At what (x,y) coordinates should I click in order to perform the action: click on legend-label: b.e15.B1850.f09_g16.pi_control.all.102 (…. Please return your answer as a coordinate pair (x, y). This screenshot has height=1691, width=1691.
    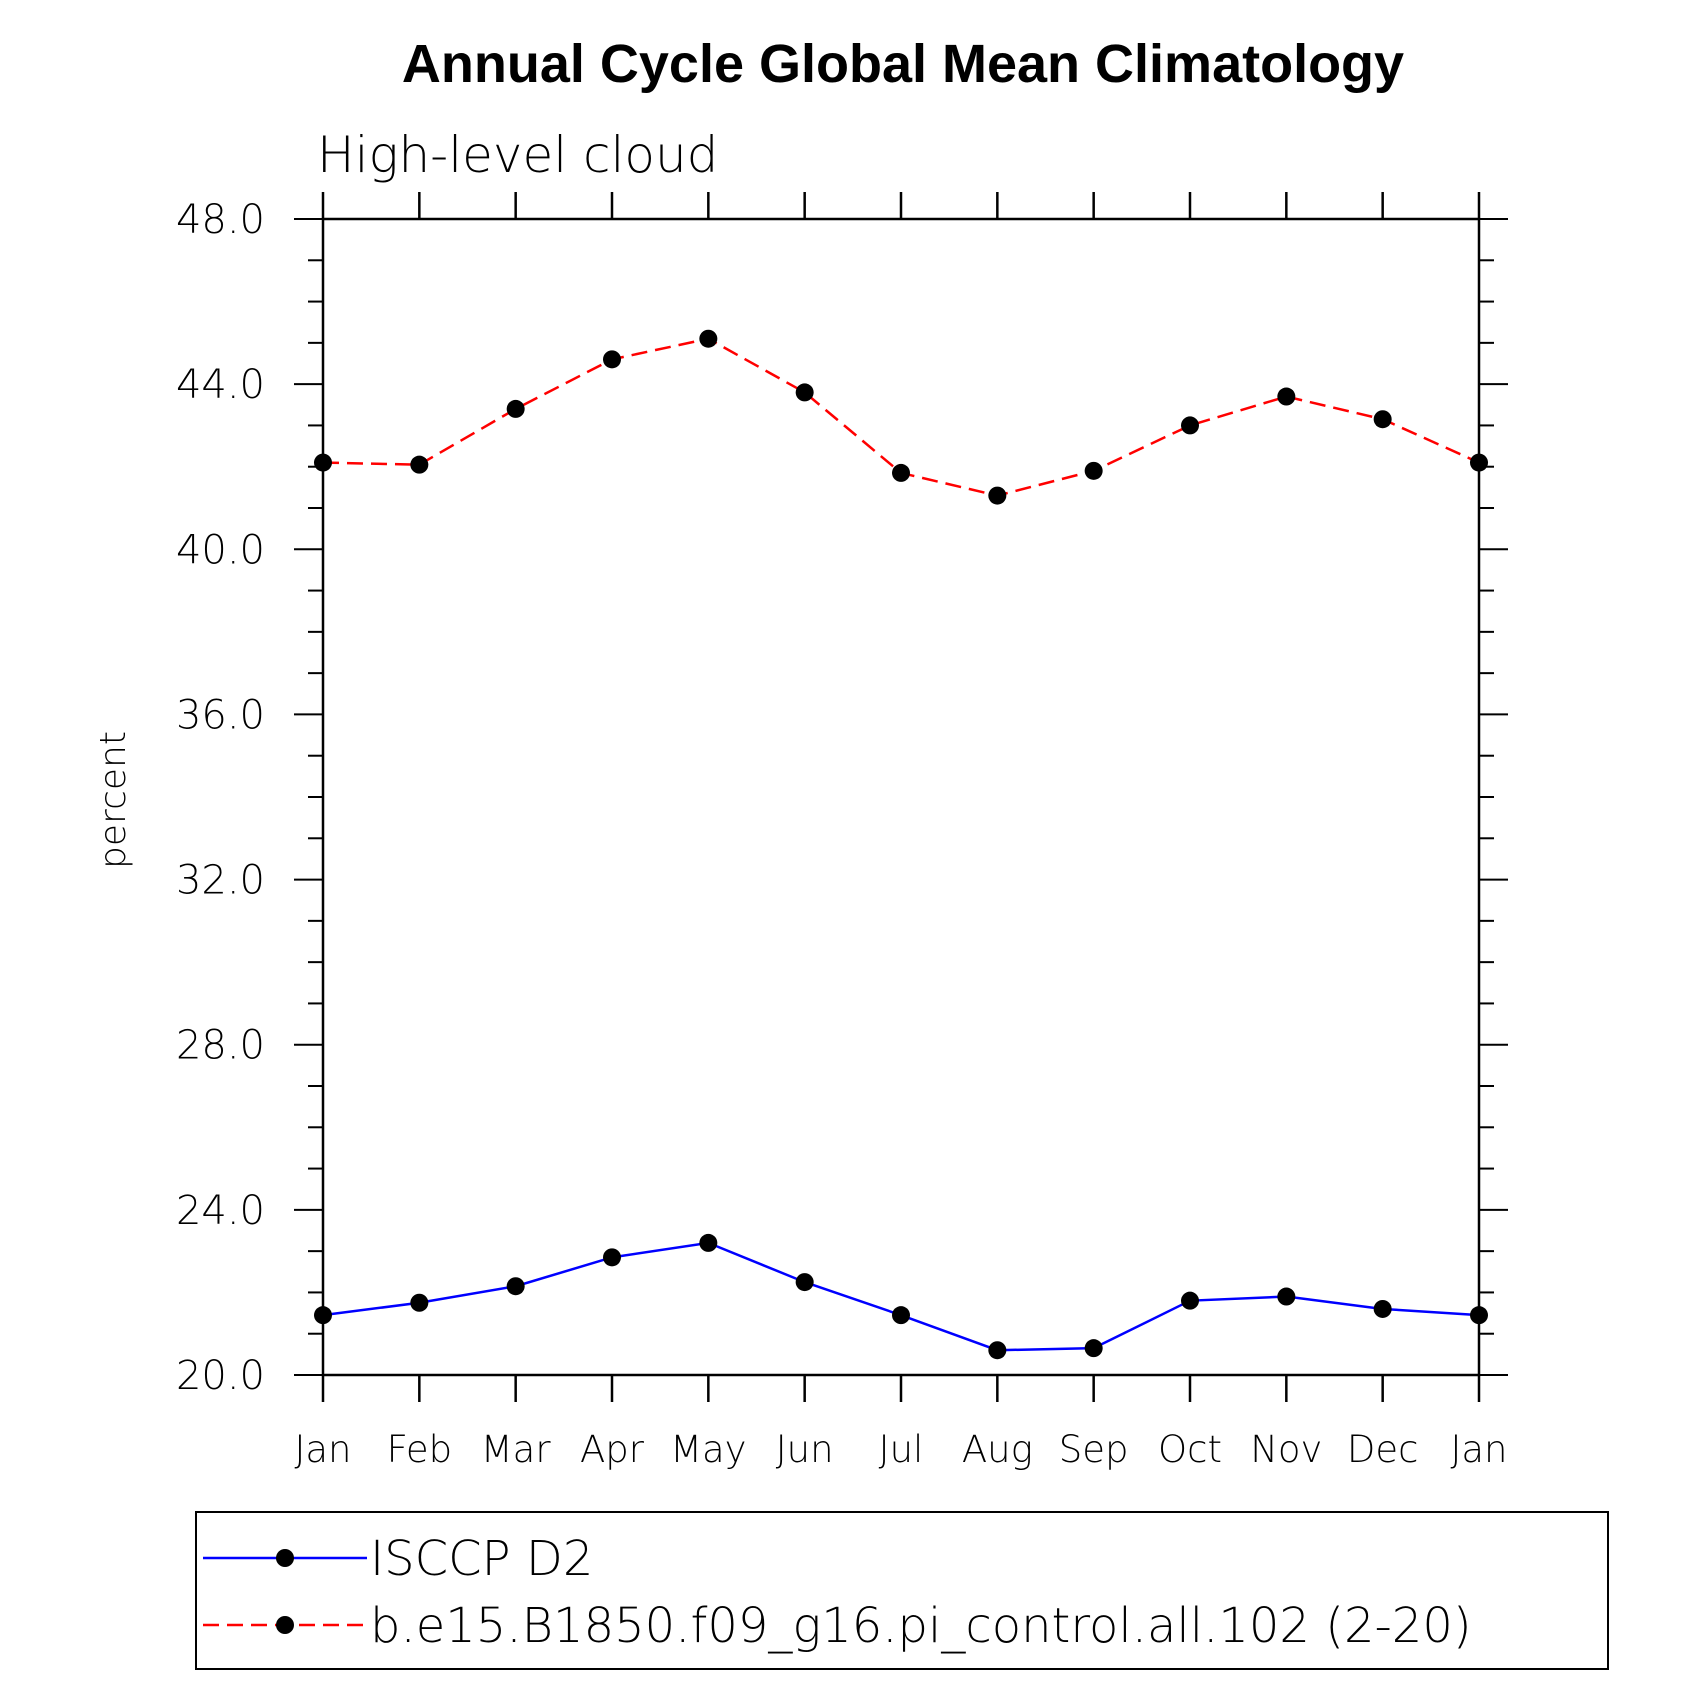
    Looking at the image, I should click on (921, 1626).